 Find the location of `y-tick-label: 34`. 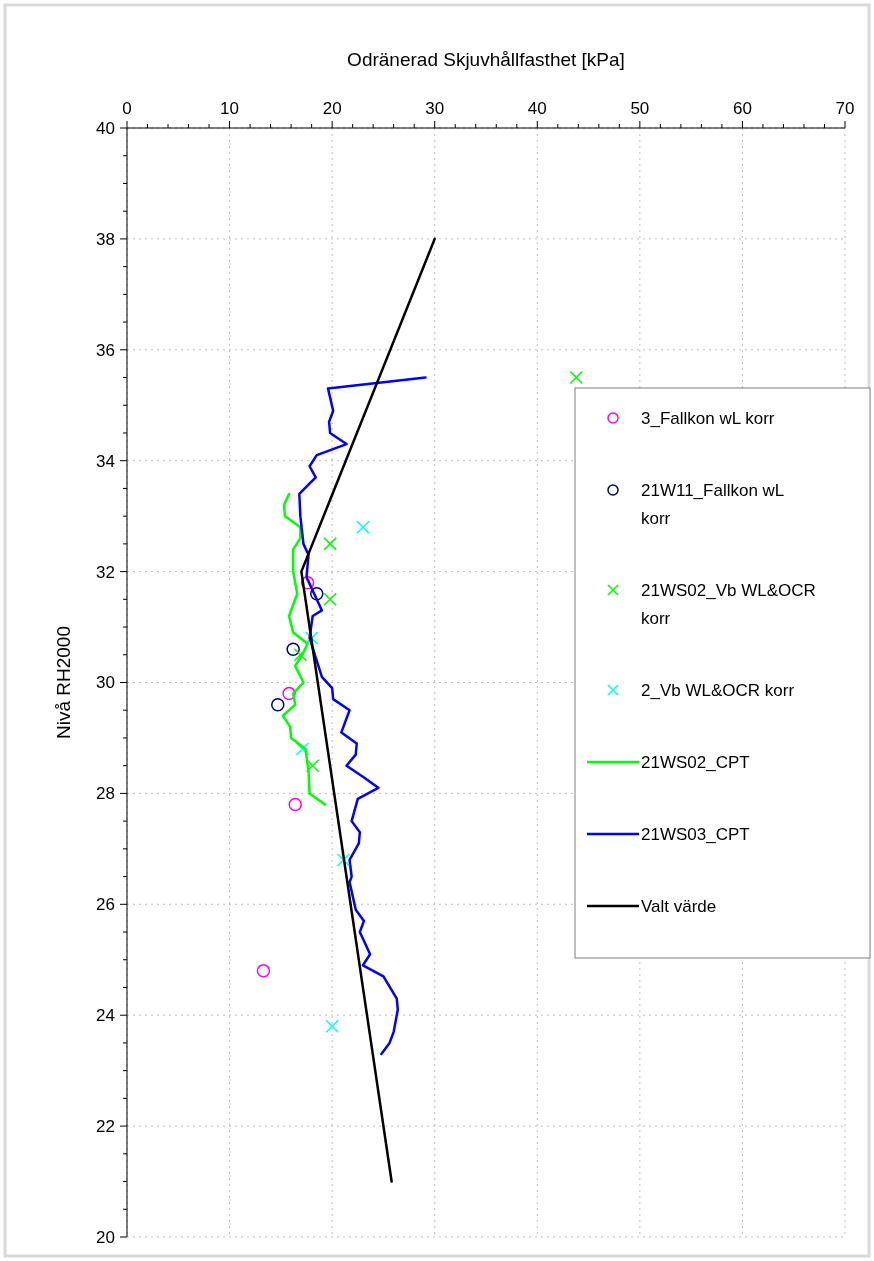

y-tick-label: 34 is located at coordinates (105, 461).